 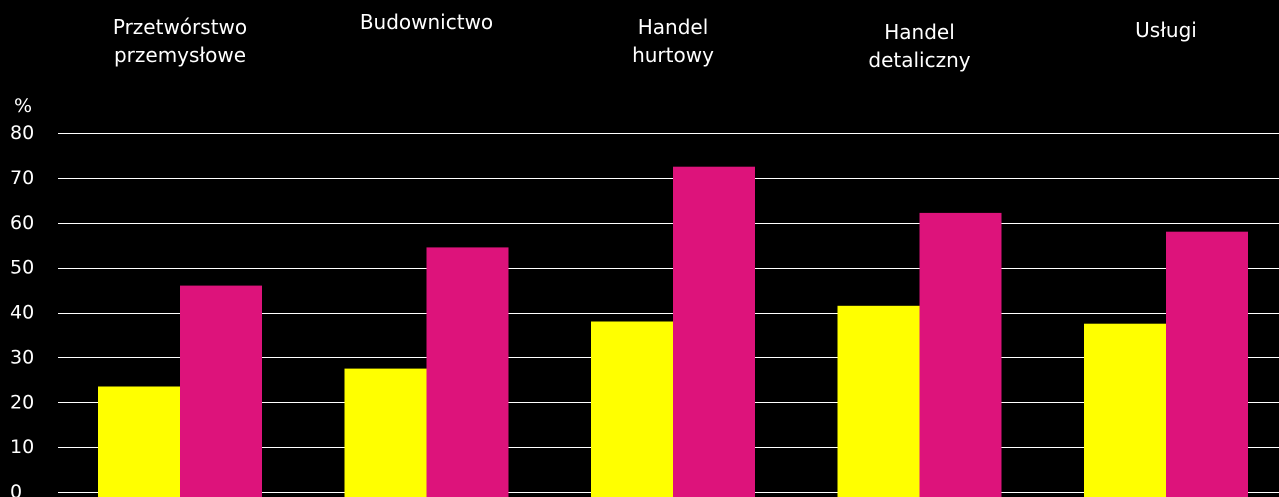 I want to click on category-label-line: Budownictwo, so click(x=426, y=22).